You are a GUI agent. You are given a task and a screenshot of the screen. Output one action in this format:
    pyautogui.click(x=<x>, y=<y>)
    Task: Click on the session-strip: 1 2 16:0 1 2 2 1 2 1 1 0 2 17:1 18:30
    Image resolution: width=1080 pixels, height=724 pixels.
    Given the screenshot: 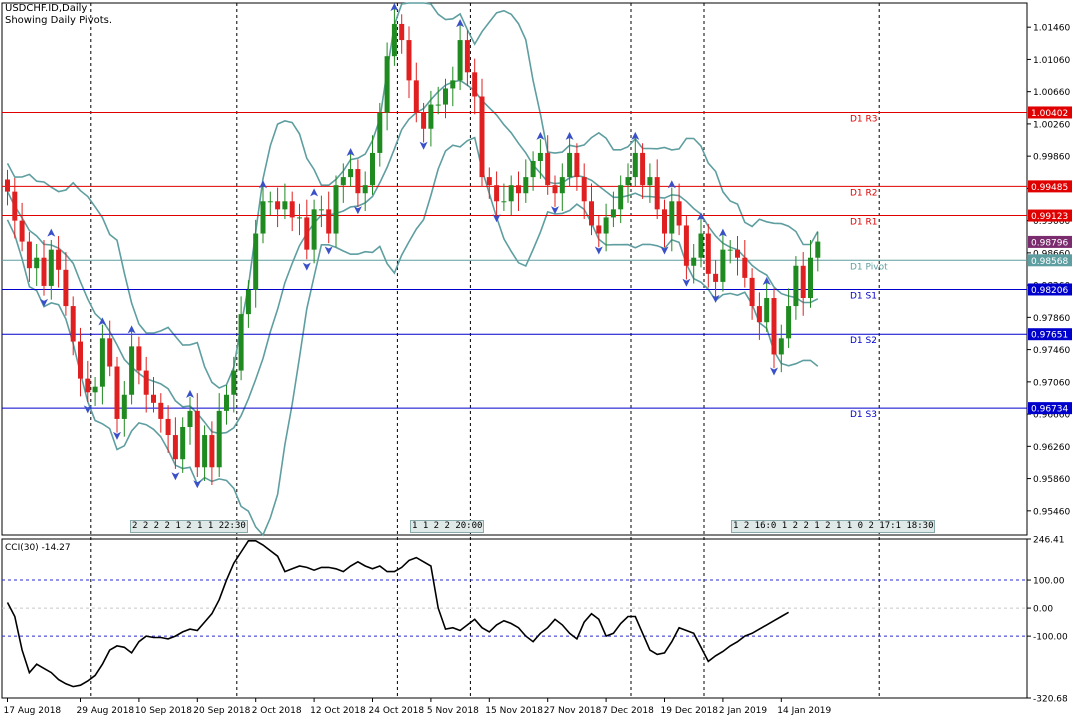 What is the action you would take?
    pyautogui.click(x=833, y=526)
    